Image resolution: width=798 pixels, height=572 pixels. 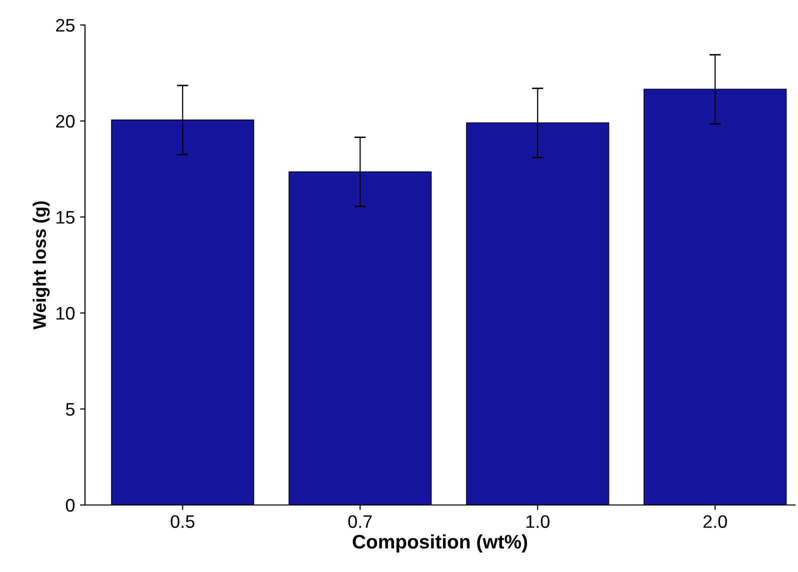 What do you see at coordinates (65, 217) in the screenshot?
I see `y-tick-label: 15` at bounding box center [65, 217].